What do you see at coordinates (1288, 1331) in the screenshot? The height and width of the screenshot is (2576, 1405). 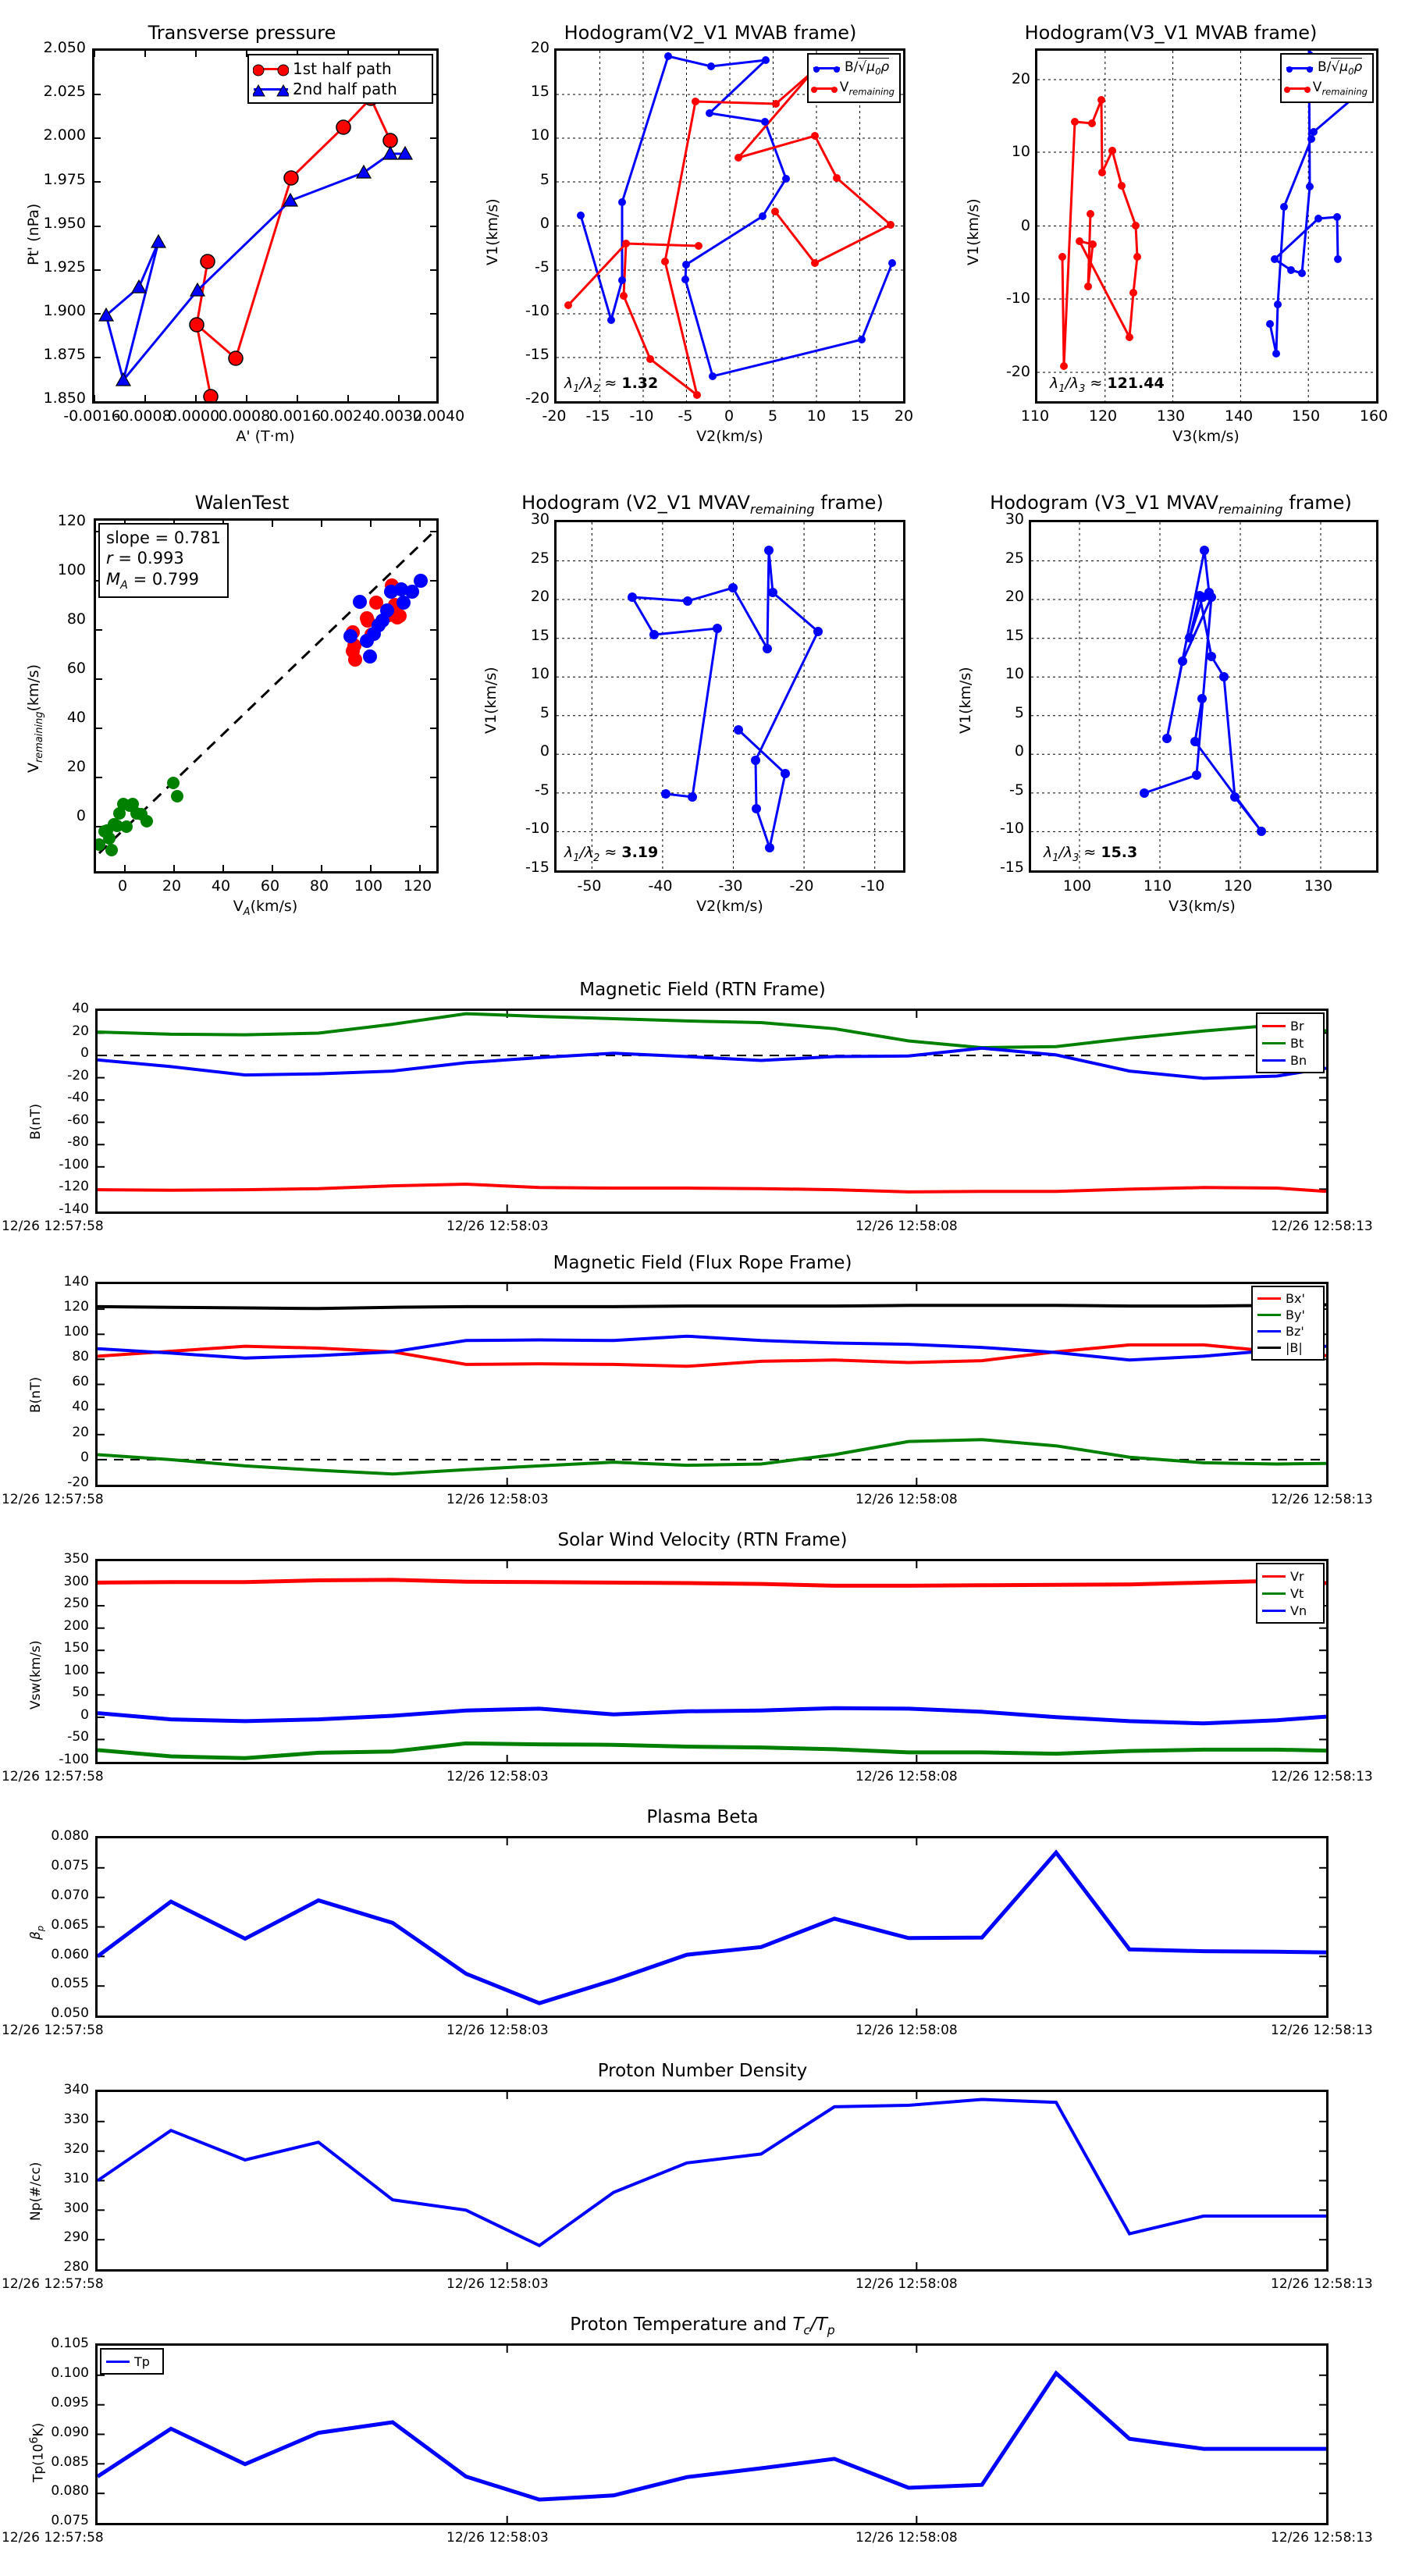 I see `legend-item: Bz'` at bounding box center [1288, 1331].